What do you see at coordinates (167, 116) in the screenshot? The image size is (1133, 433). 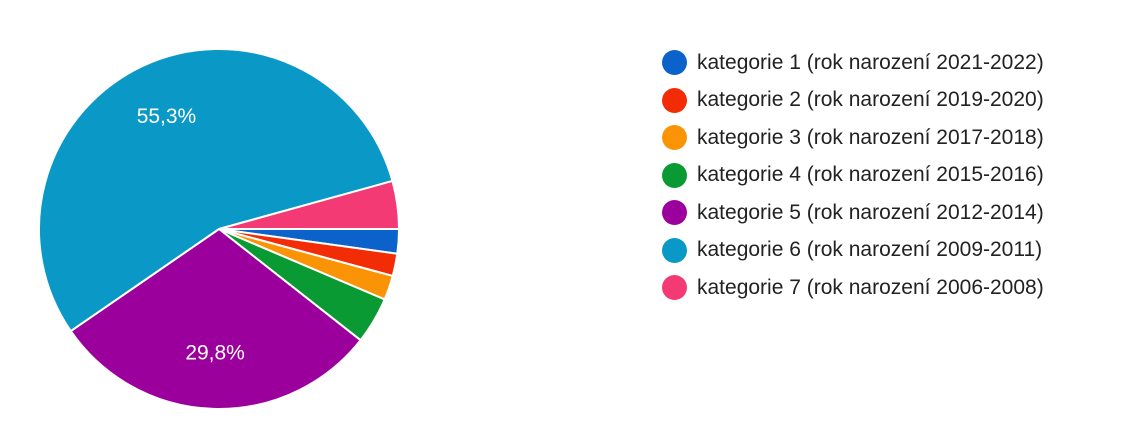 I see `data-label-slice-6: 55,3%` at bounding box center [167, 116].